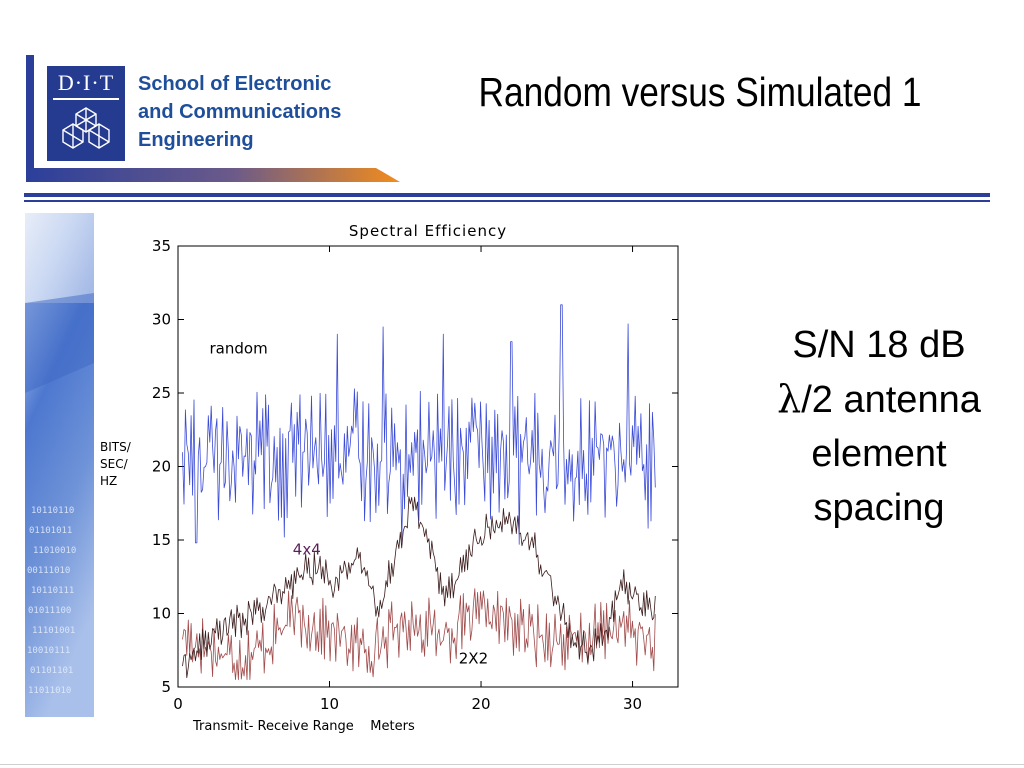 Image resolution: width=1024 pixels, height=768 pixels. I want to click on y-tick-label: 35, so click(161, 246).